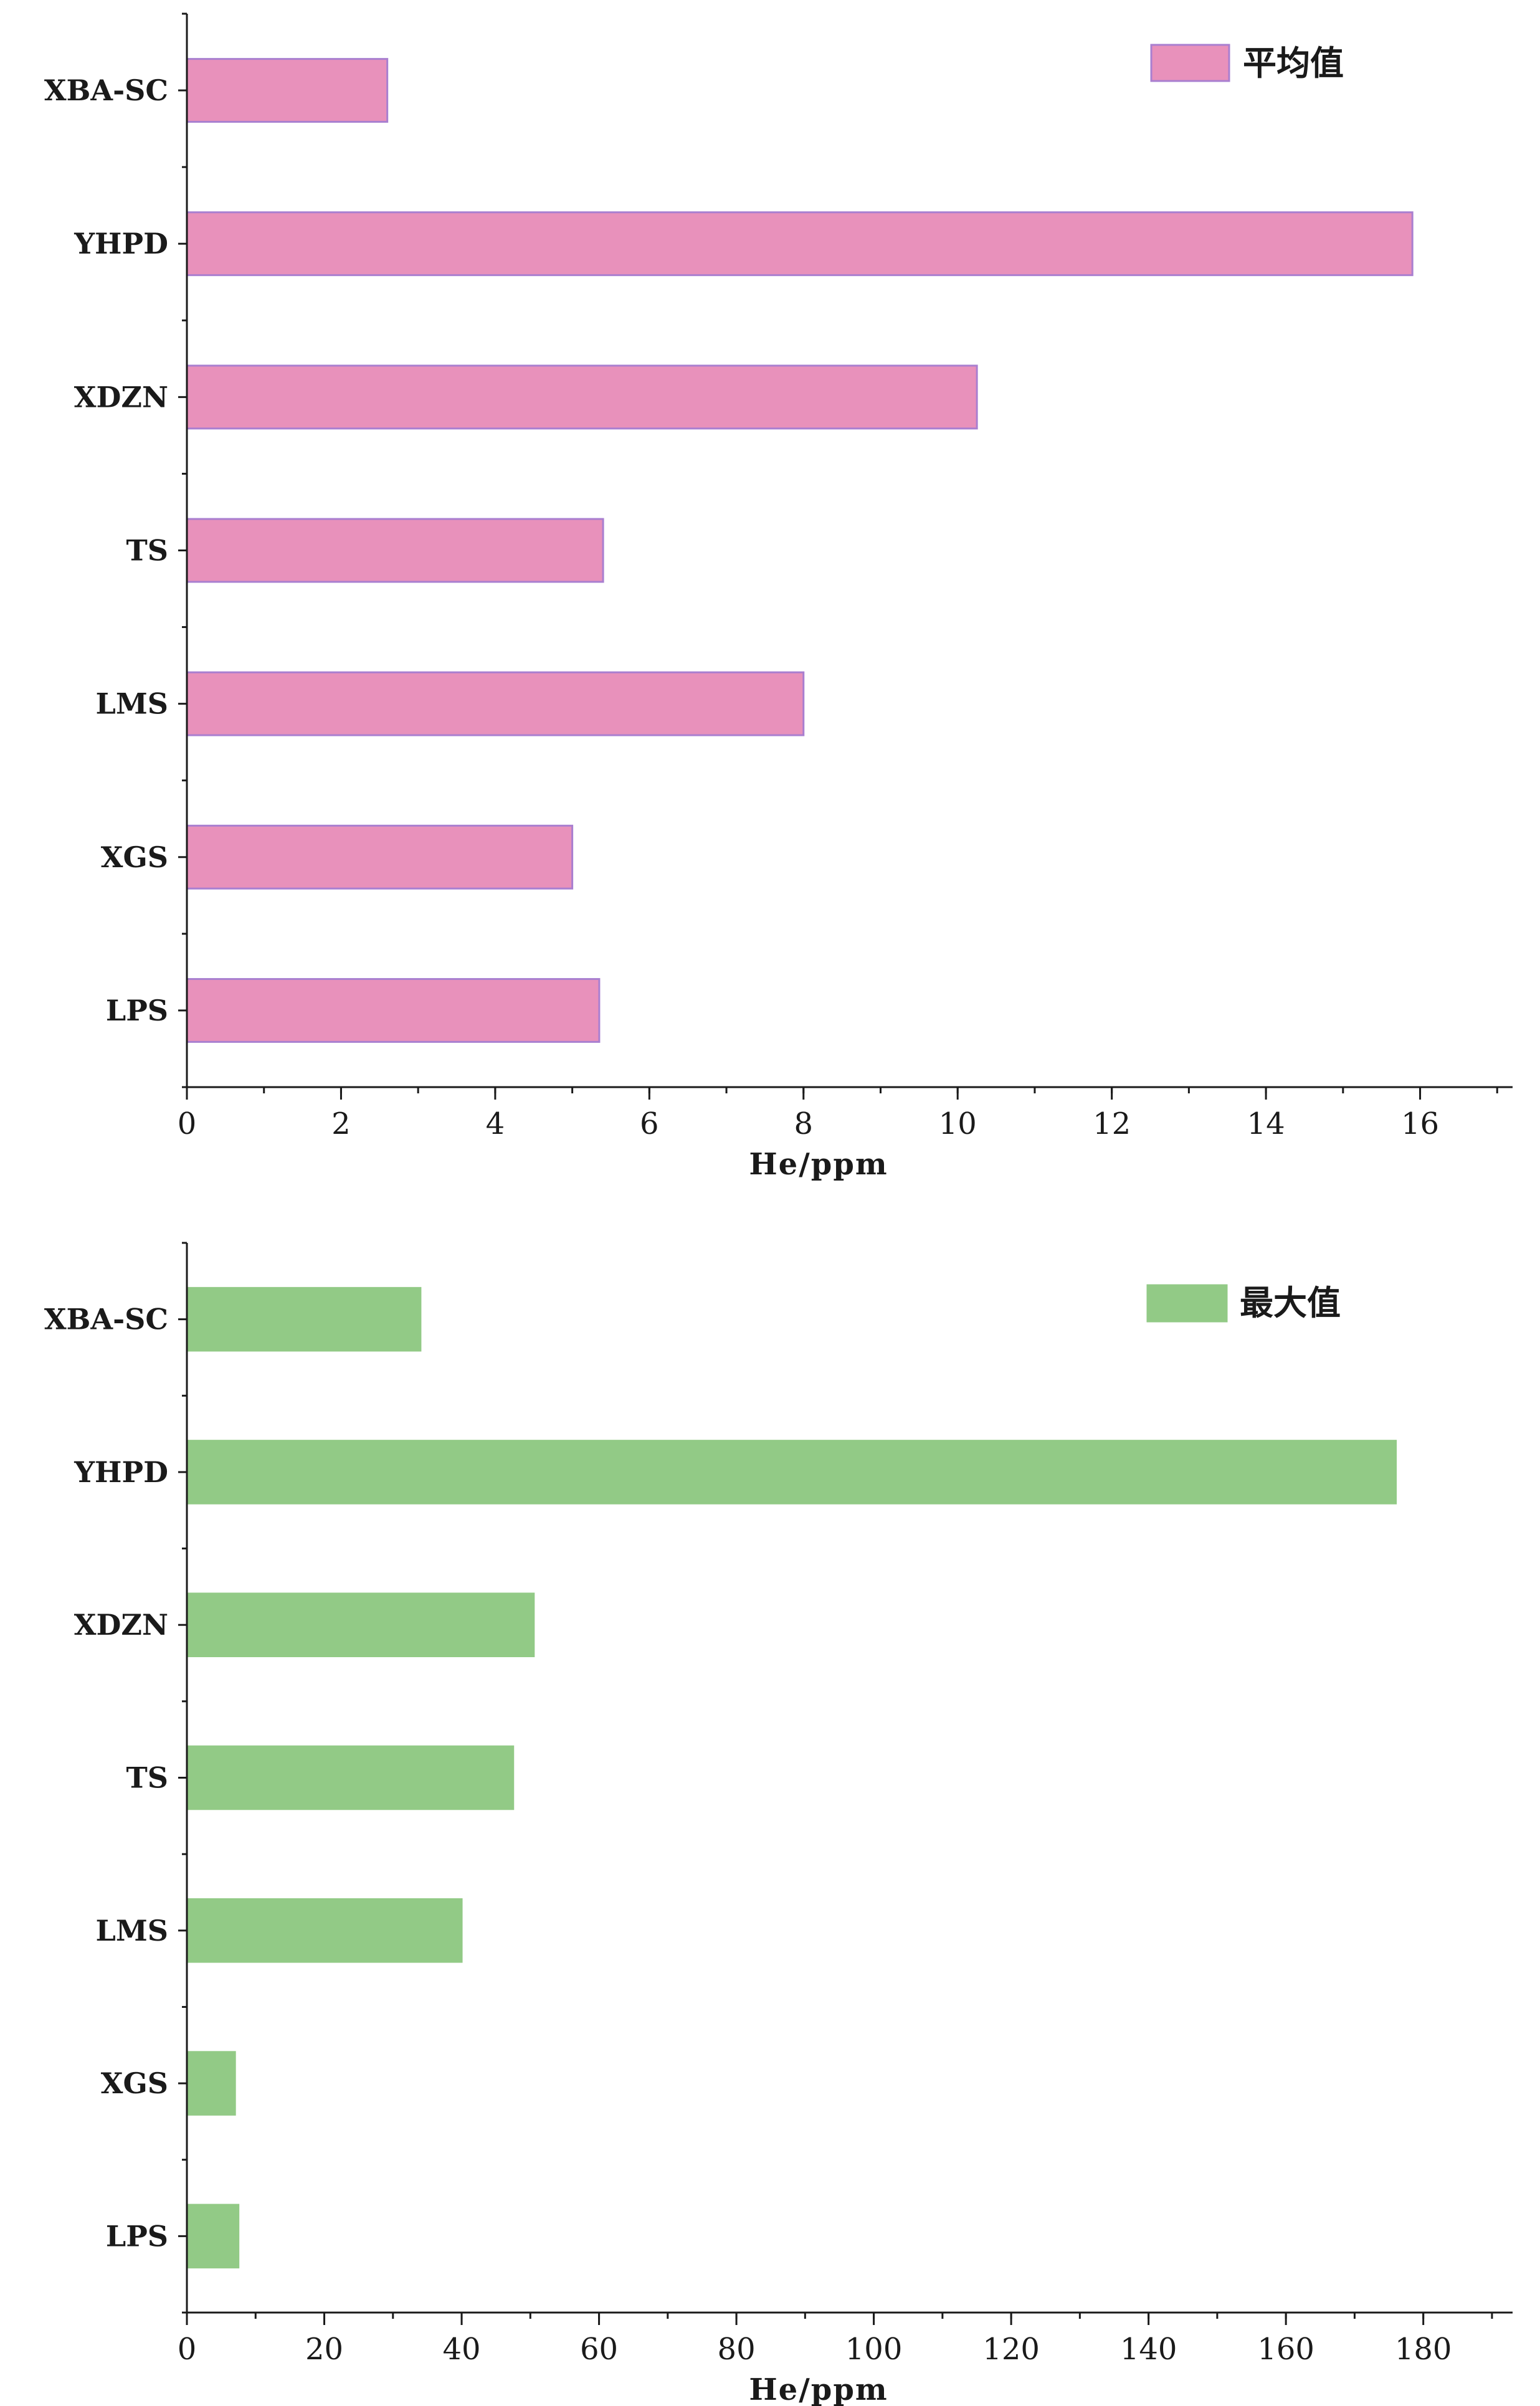 The image size is (1540, 2406). What do you see at coordinates (737, 2349) in the screenshot?
I see `x-tick-label: 80` at bounding box center [737, 2349].